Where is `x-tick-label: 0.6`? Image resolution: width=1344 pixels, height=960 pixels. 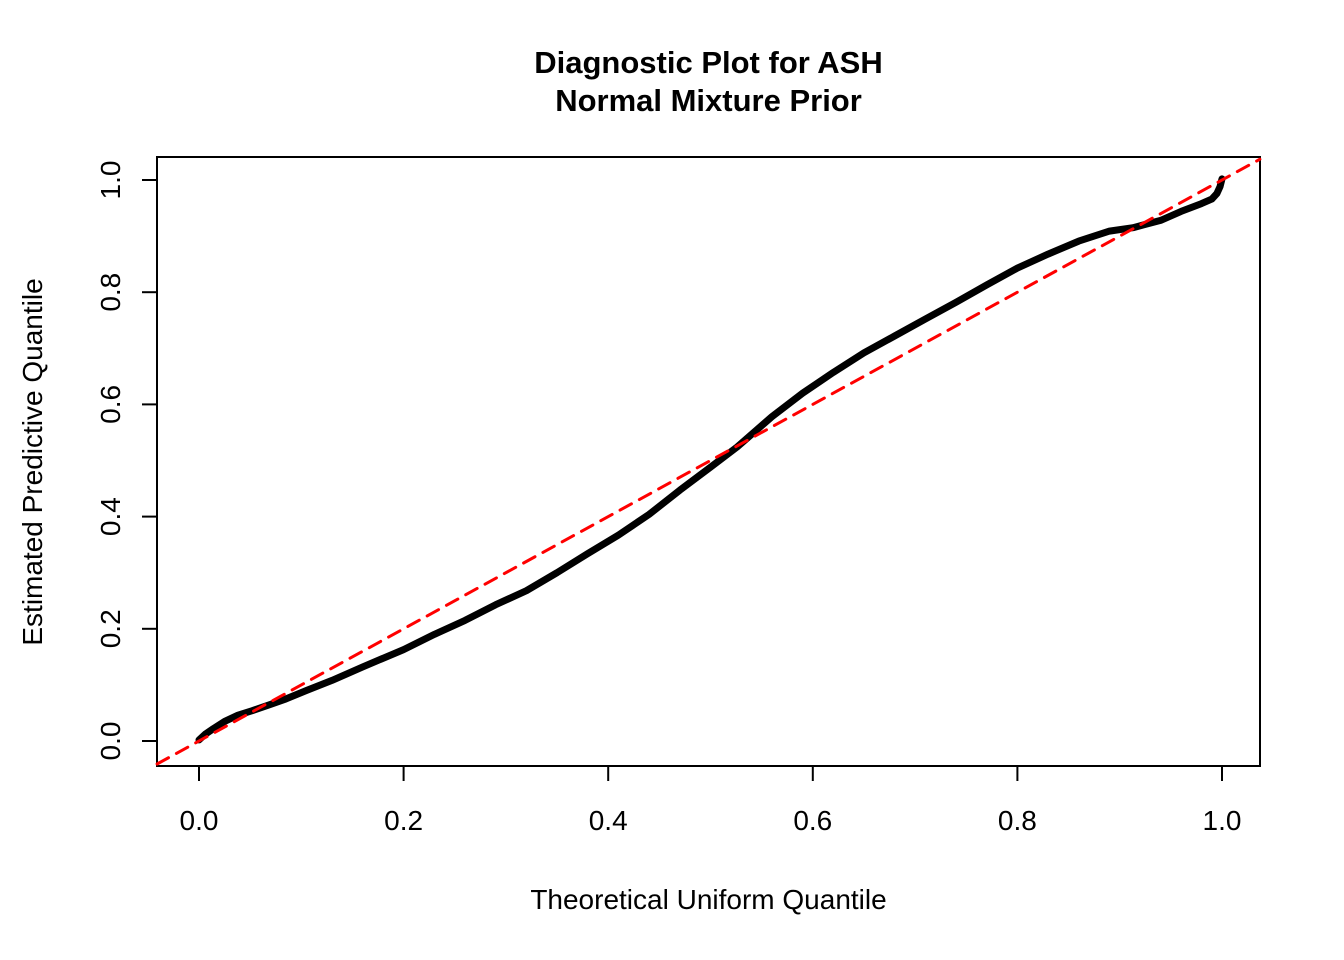 x-tick-label: 0.6 is located at coordinates (812, 820).